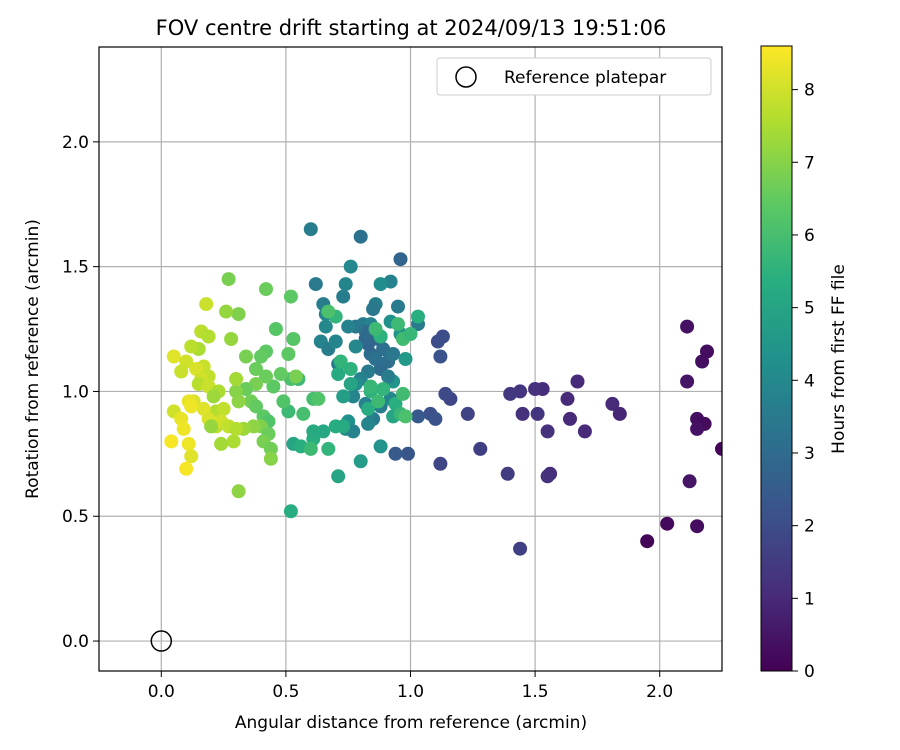 This screenshot has height=750, width=900. What do you see at coordinates (411, 723) in the screenshot?
I see `x-axis-label: Angular distance from reference (arcmin)` at bounding box center [411, 723].